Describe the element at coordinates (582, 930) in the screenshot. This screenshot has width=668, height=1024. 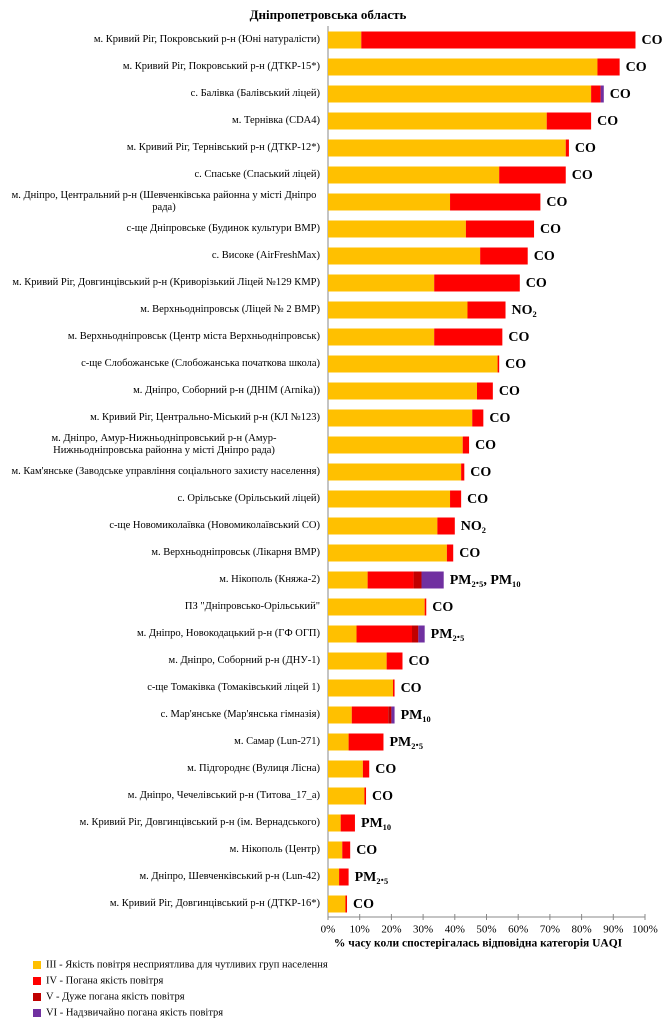
I see `x-tick-label: 80%` at that location.